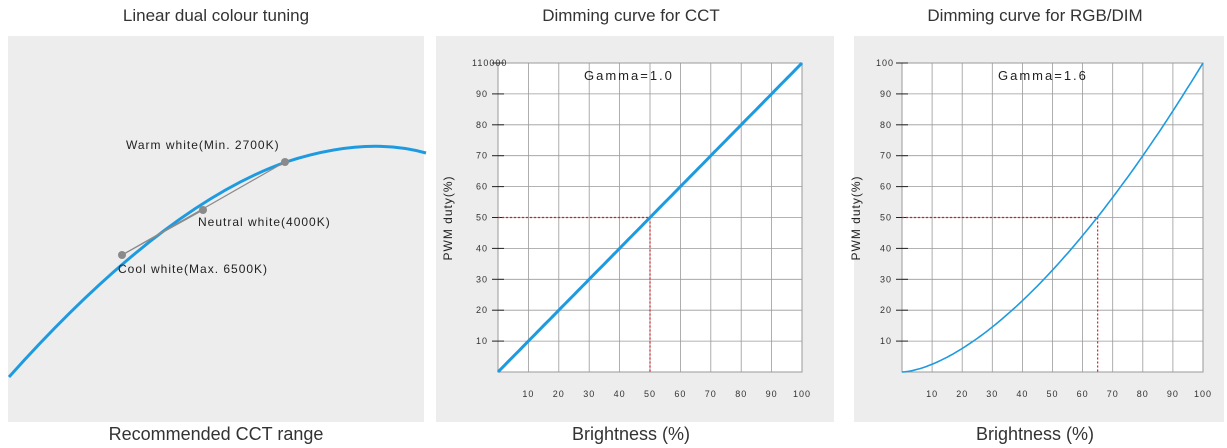 The height and width of the screenshot is (448, 1227). What do you see at coordinates (285, 162) in the screenshot?
I see `warm-white-point` at bounding box center [285, 162].